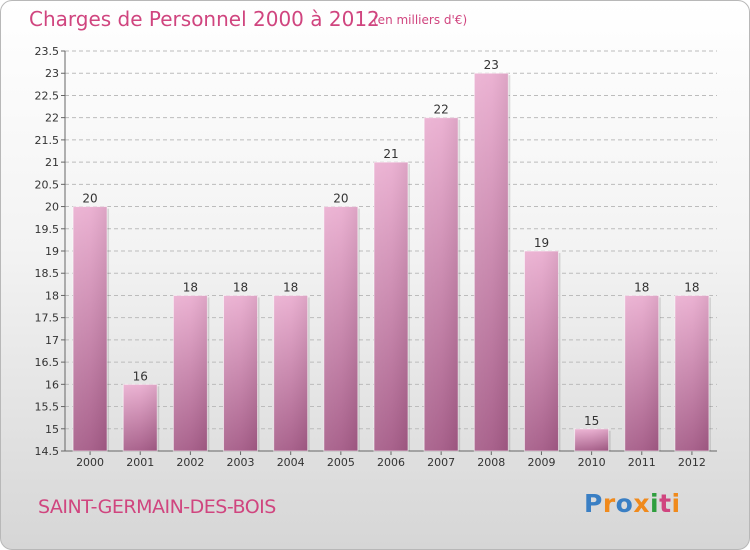 Image resolution: width=750 pixels, height=550 pixels. What do you see at coordinates (47, 273) in the screenshot?
I see `y-tick-label: 18.5` at bounding box center [47, 273].